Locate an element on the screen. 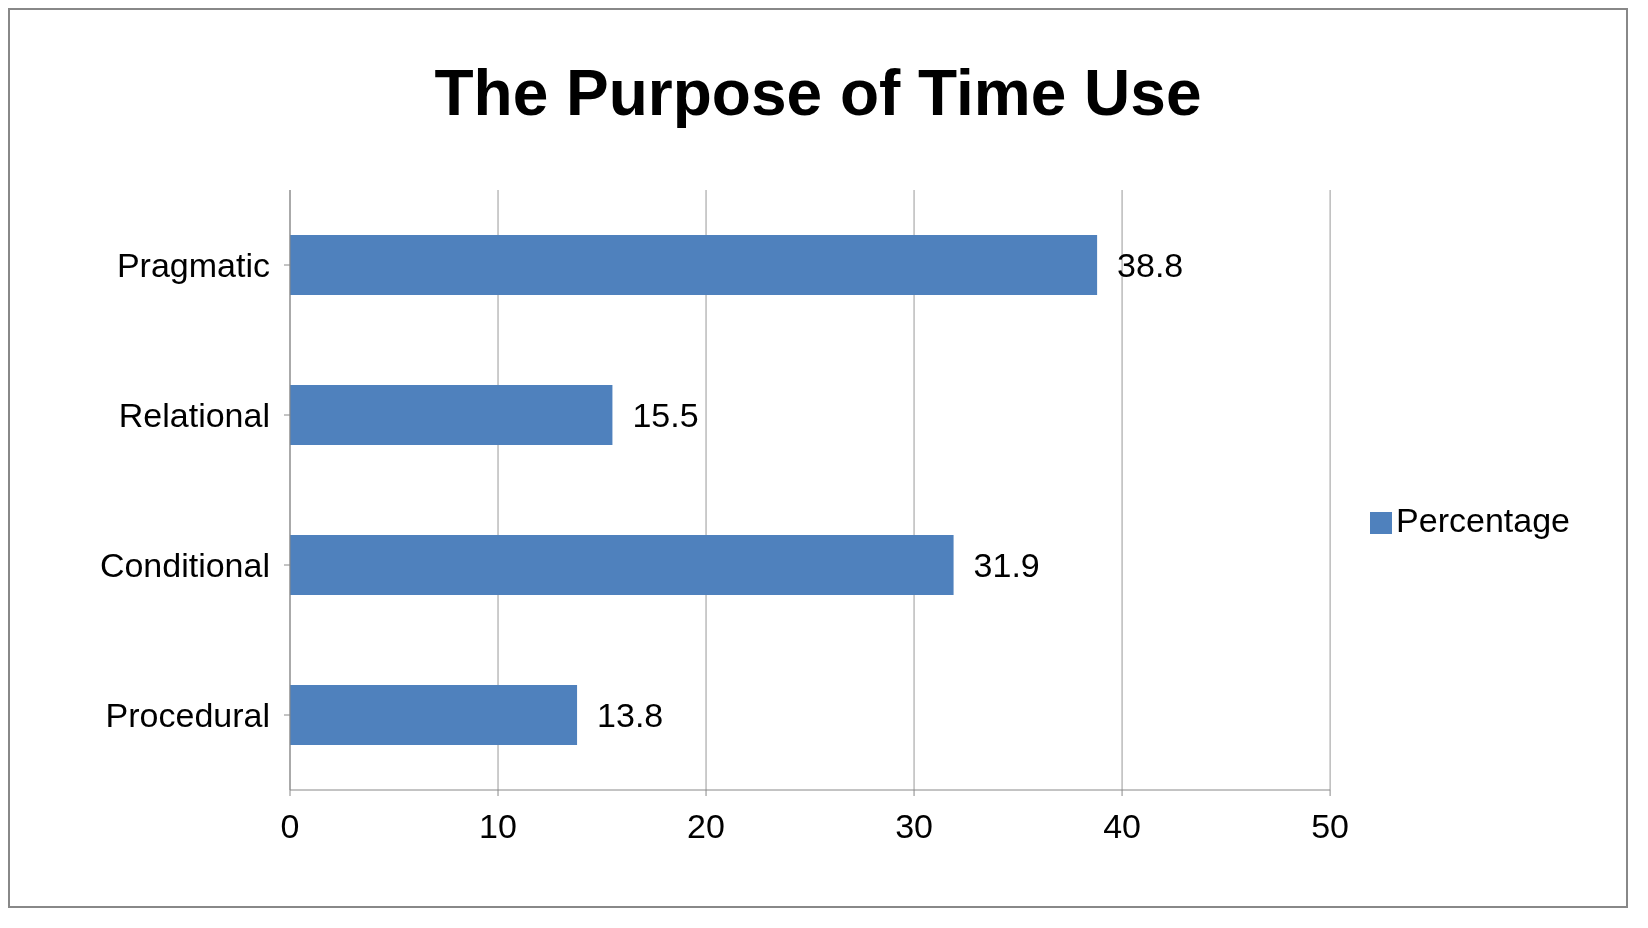  y-tick-label: Procedural is located at coordinates (187, 715).